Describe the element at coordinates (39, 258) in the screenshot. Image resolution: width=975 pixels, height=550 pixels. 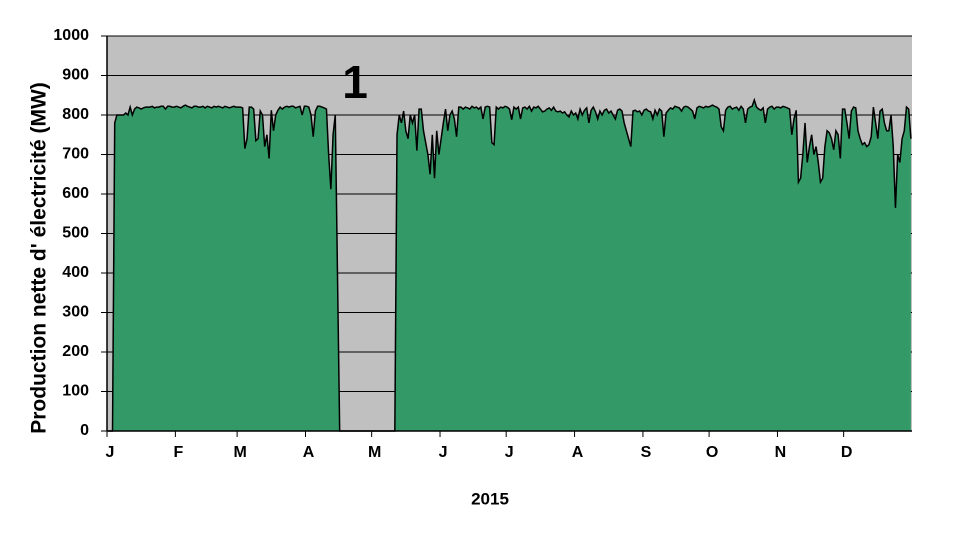
I see `y-axis-label: Production nette d' électricité (MW)` at that location.